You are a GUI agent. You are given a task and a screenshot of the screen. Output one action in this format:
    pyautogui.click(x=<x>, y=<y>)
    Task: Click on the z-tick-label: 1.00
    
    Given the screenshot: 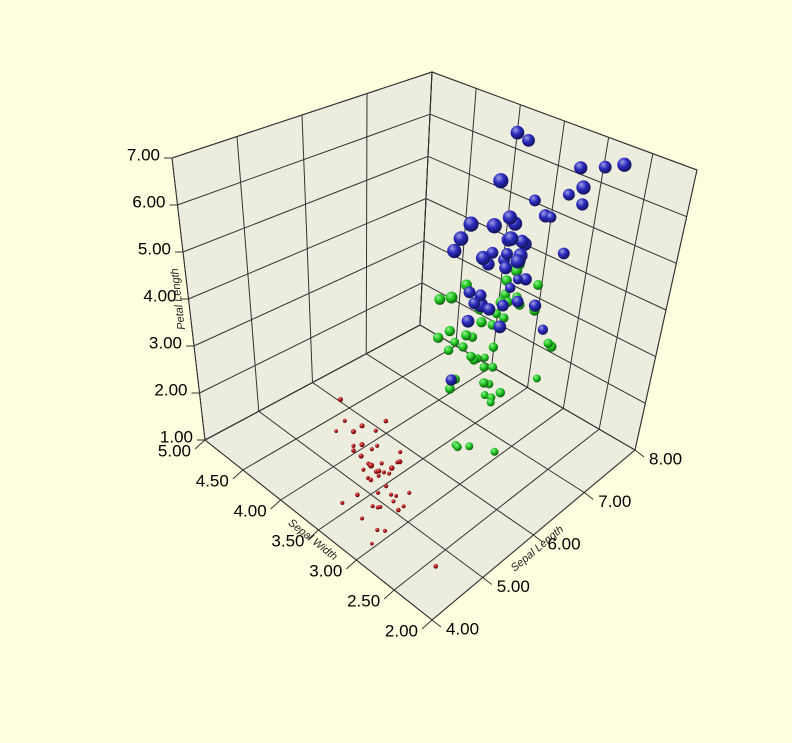 What is the action you would take?
    pyautogui.click(x=176, y=436)
    